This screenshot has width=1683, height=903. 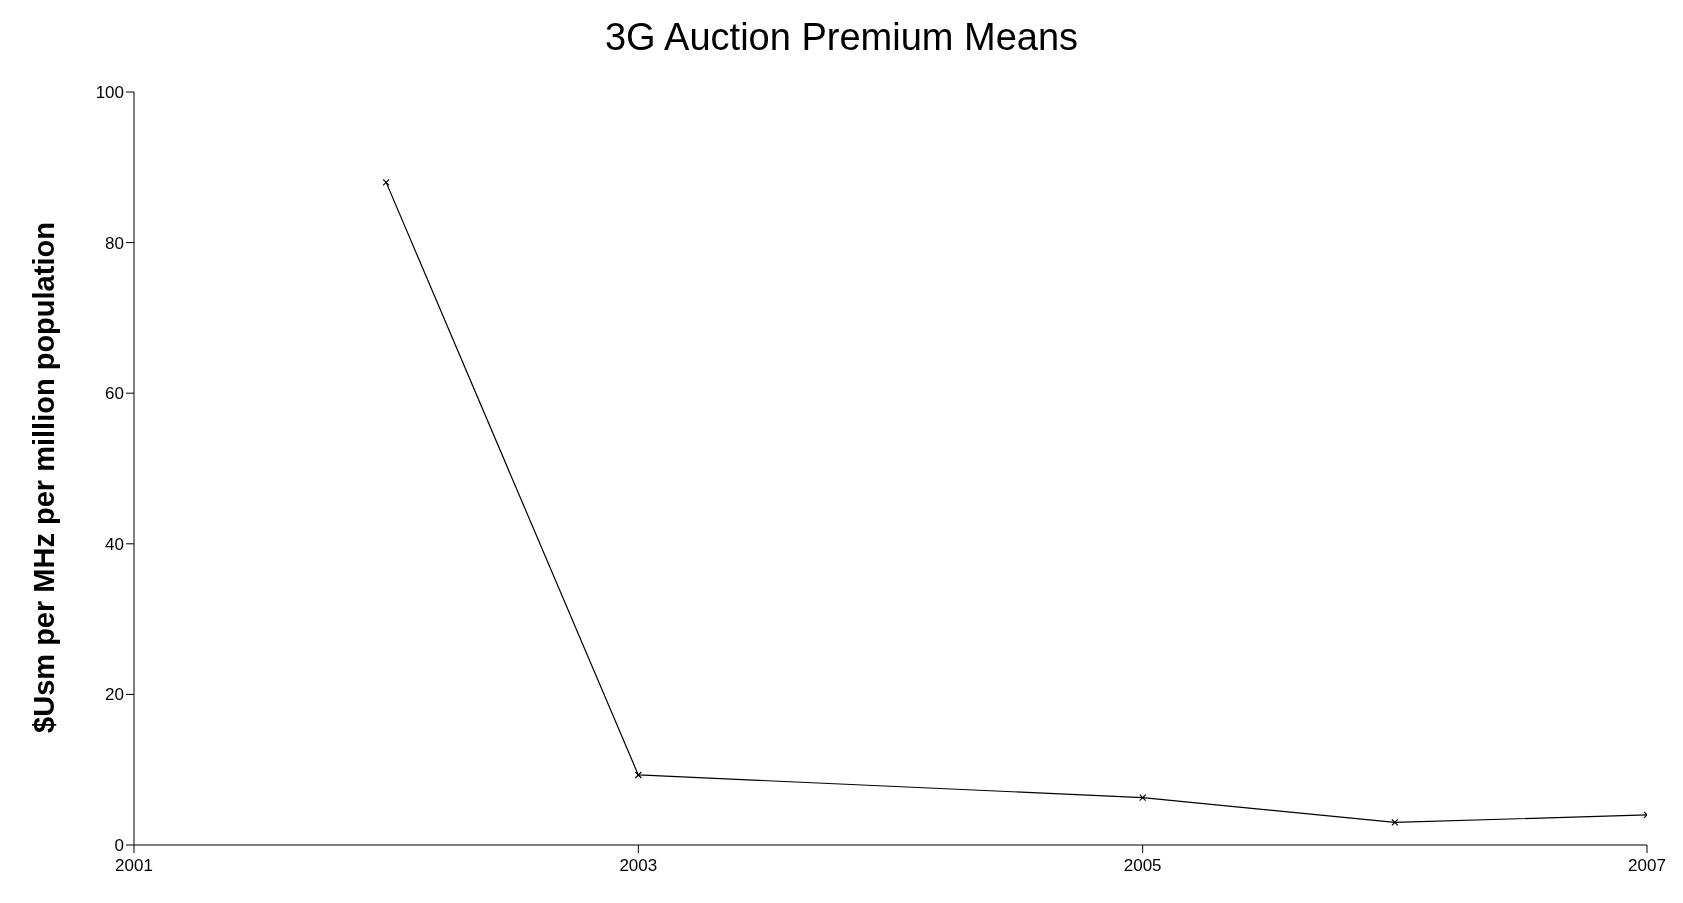 I want to click on x-tick-label: 2003, so click(x=638, y=866).